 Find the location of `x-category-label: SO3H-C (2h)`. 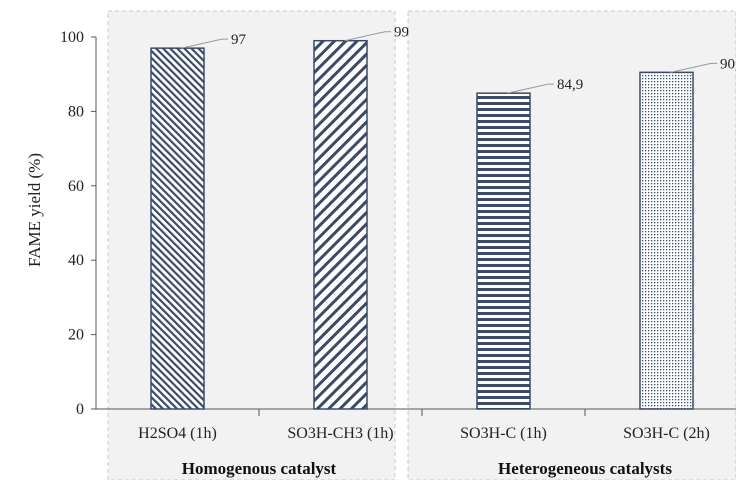

x-category-label: SO3H-C (2h) is located at coordinates (666, 433).